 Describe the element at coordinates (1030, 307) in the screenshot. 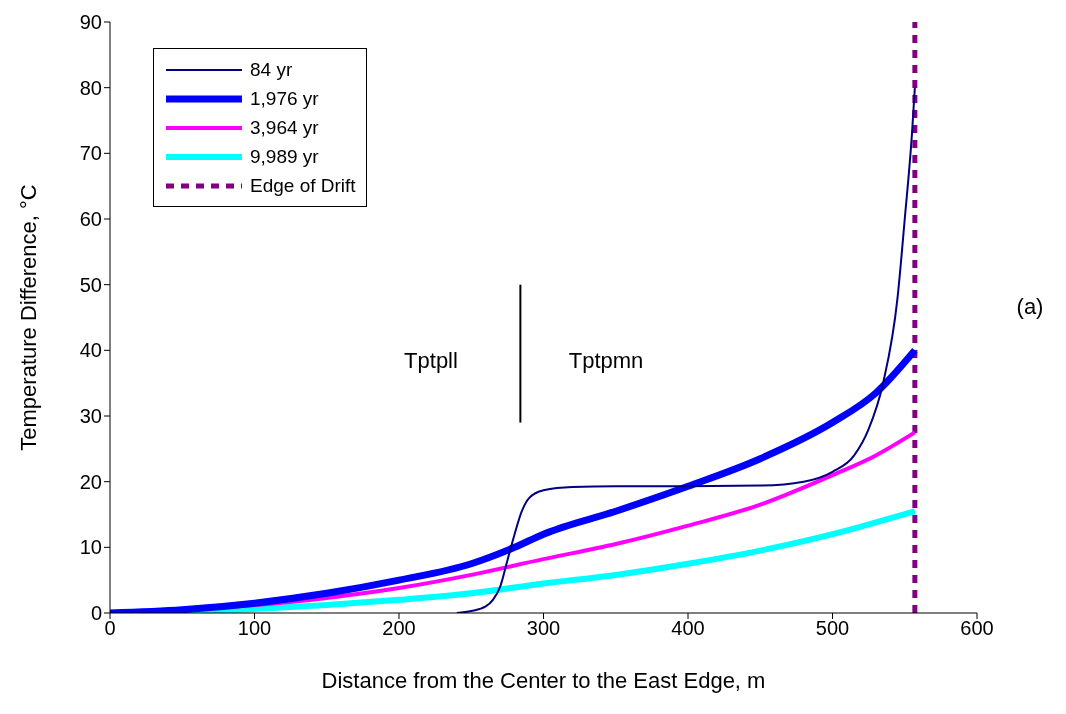

I see `text: (a)` at that location.